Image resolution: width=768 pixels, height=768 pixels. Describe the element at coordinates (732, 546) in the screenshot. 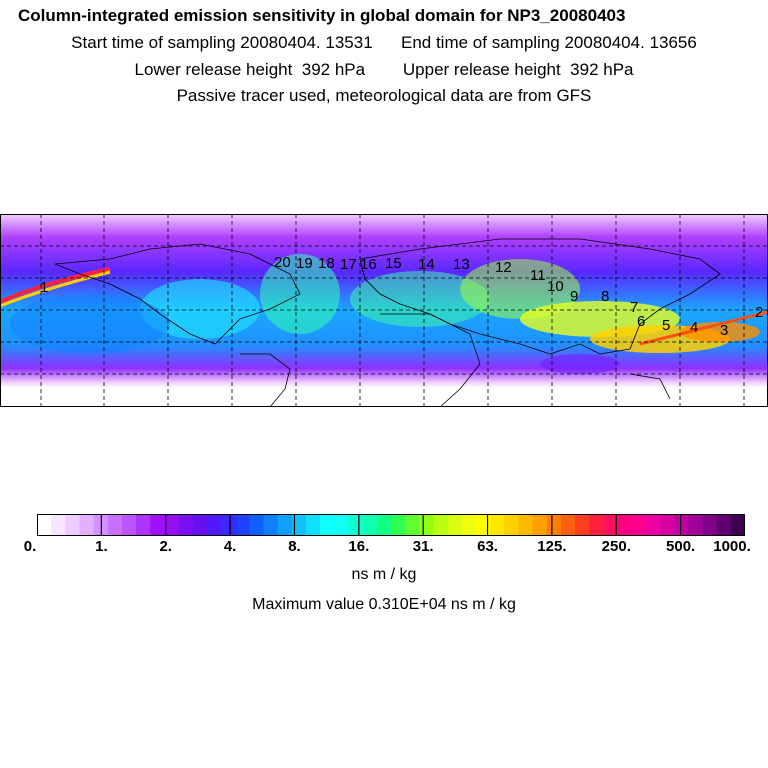

I see `colorbar-tick-label: 1000.` at that location.